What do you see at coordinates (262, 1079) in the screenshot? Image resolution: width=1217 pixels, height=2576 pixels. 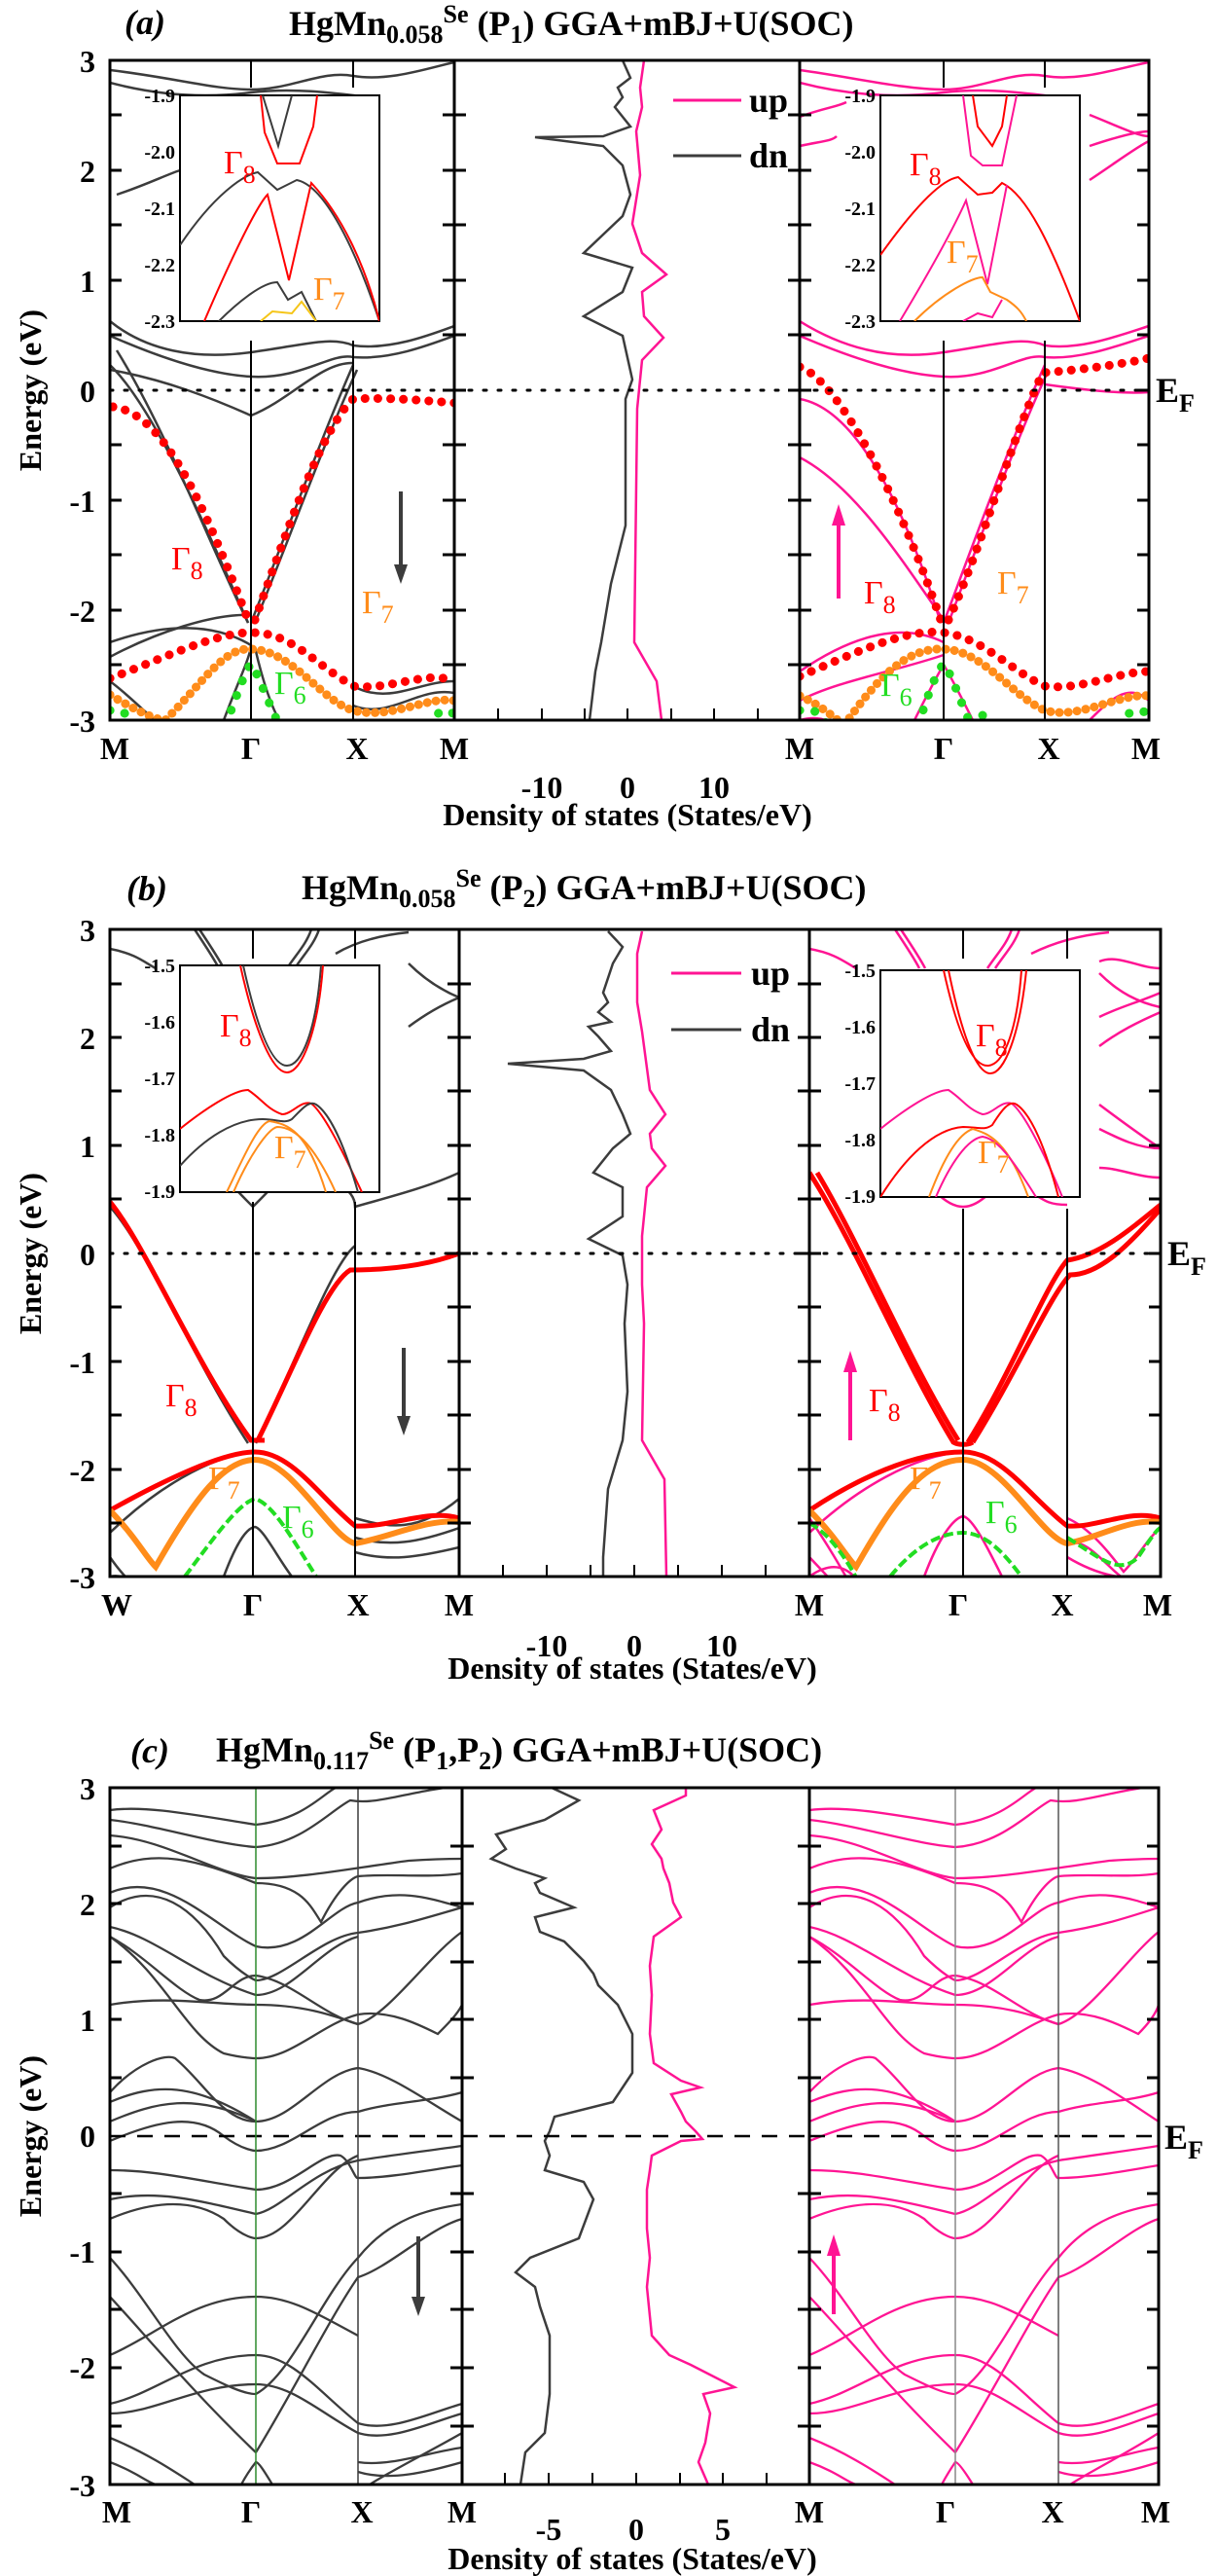 I see `inset-spin-down: -1.5 -1.6 -1.7 -1.8 -1.9 Γ8 Γ7` at bounding box center [262, 1079].